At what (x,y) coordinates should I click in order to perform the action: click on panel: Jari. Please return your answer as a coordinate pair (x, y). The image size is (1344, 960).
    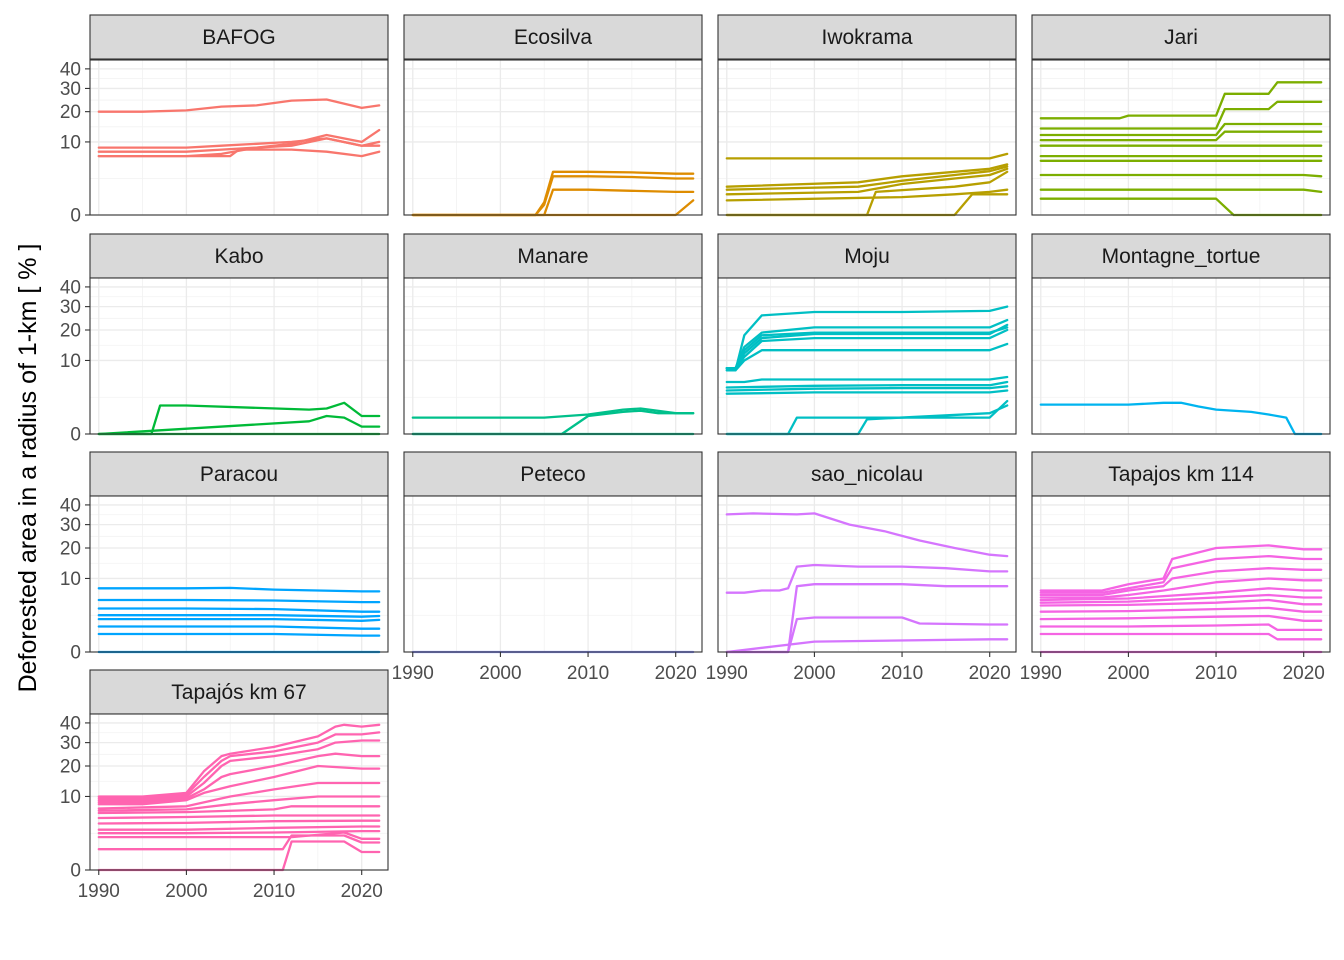
    Looking at the image, I should click on (1181, 115).